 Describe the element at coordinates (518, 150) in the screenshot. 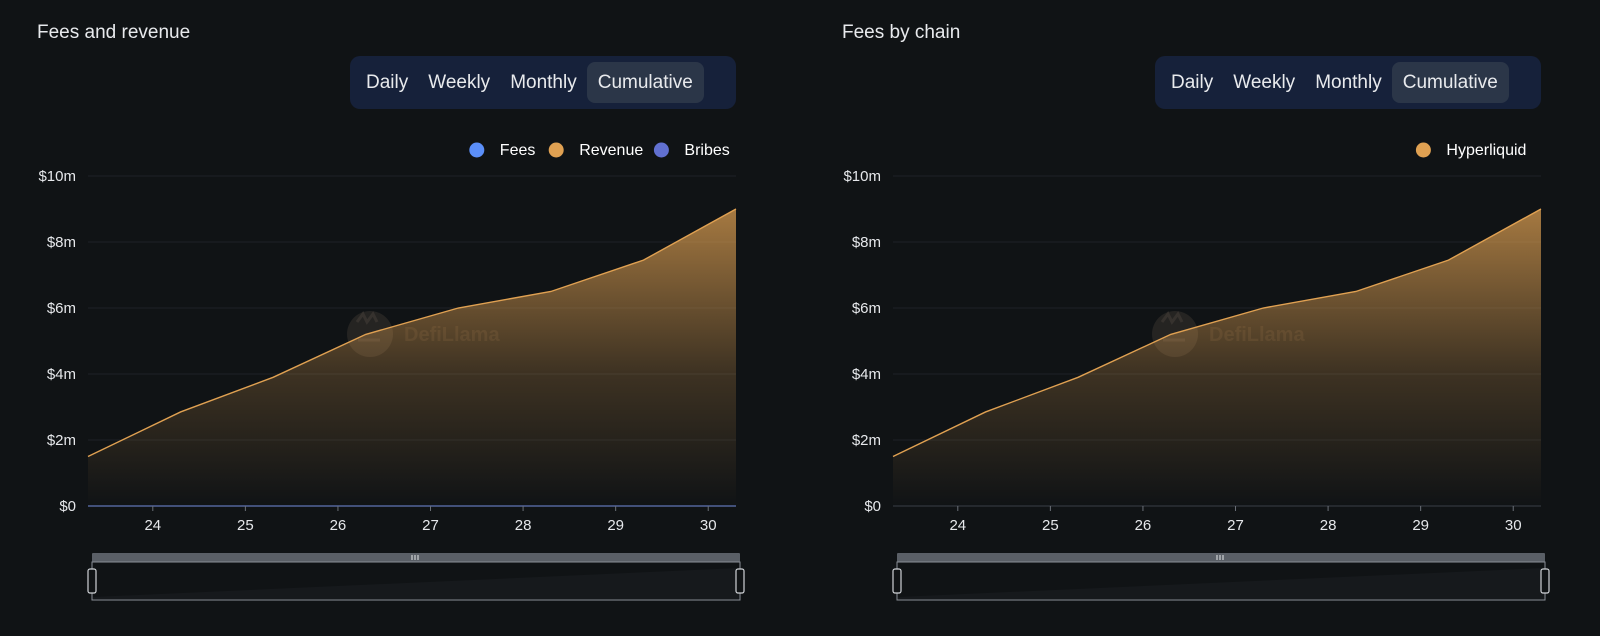

I see `legend-label-fees: Fees` at that location.